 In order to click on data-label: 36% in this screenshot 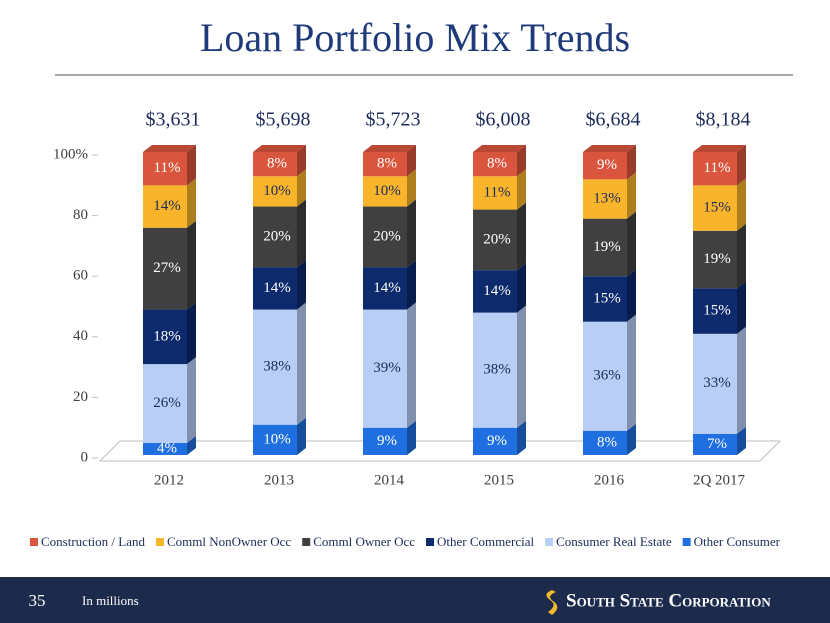, I will do `click(607, 376)`.